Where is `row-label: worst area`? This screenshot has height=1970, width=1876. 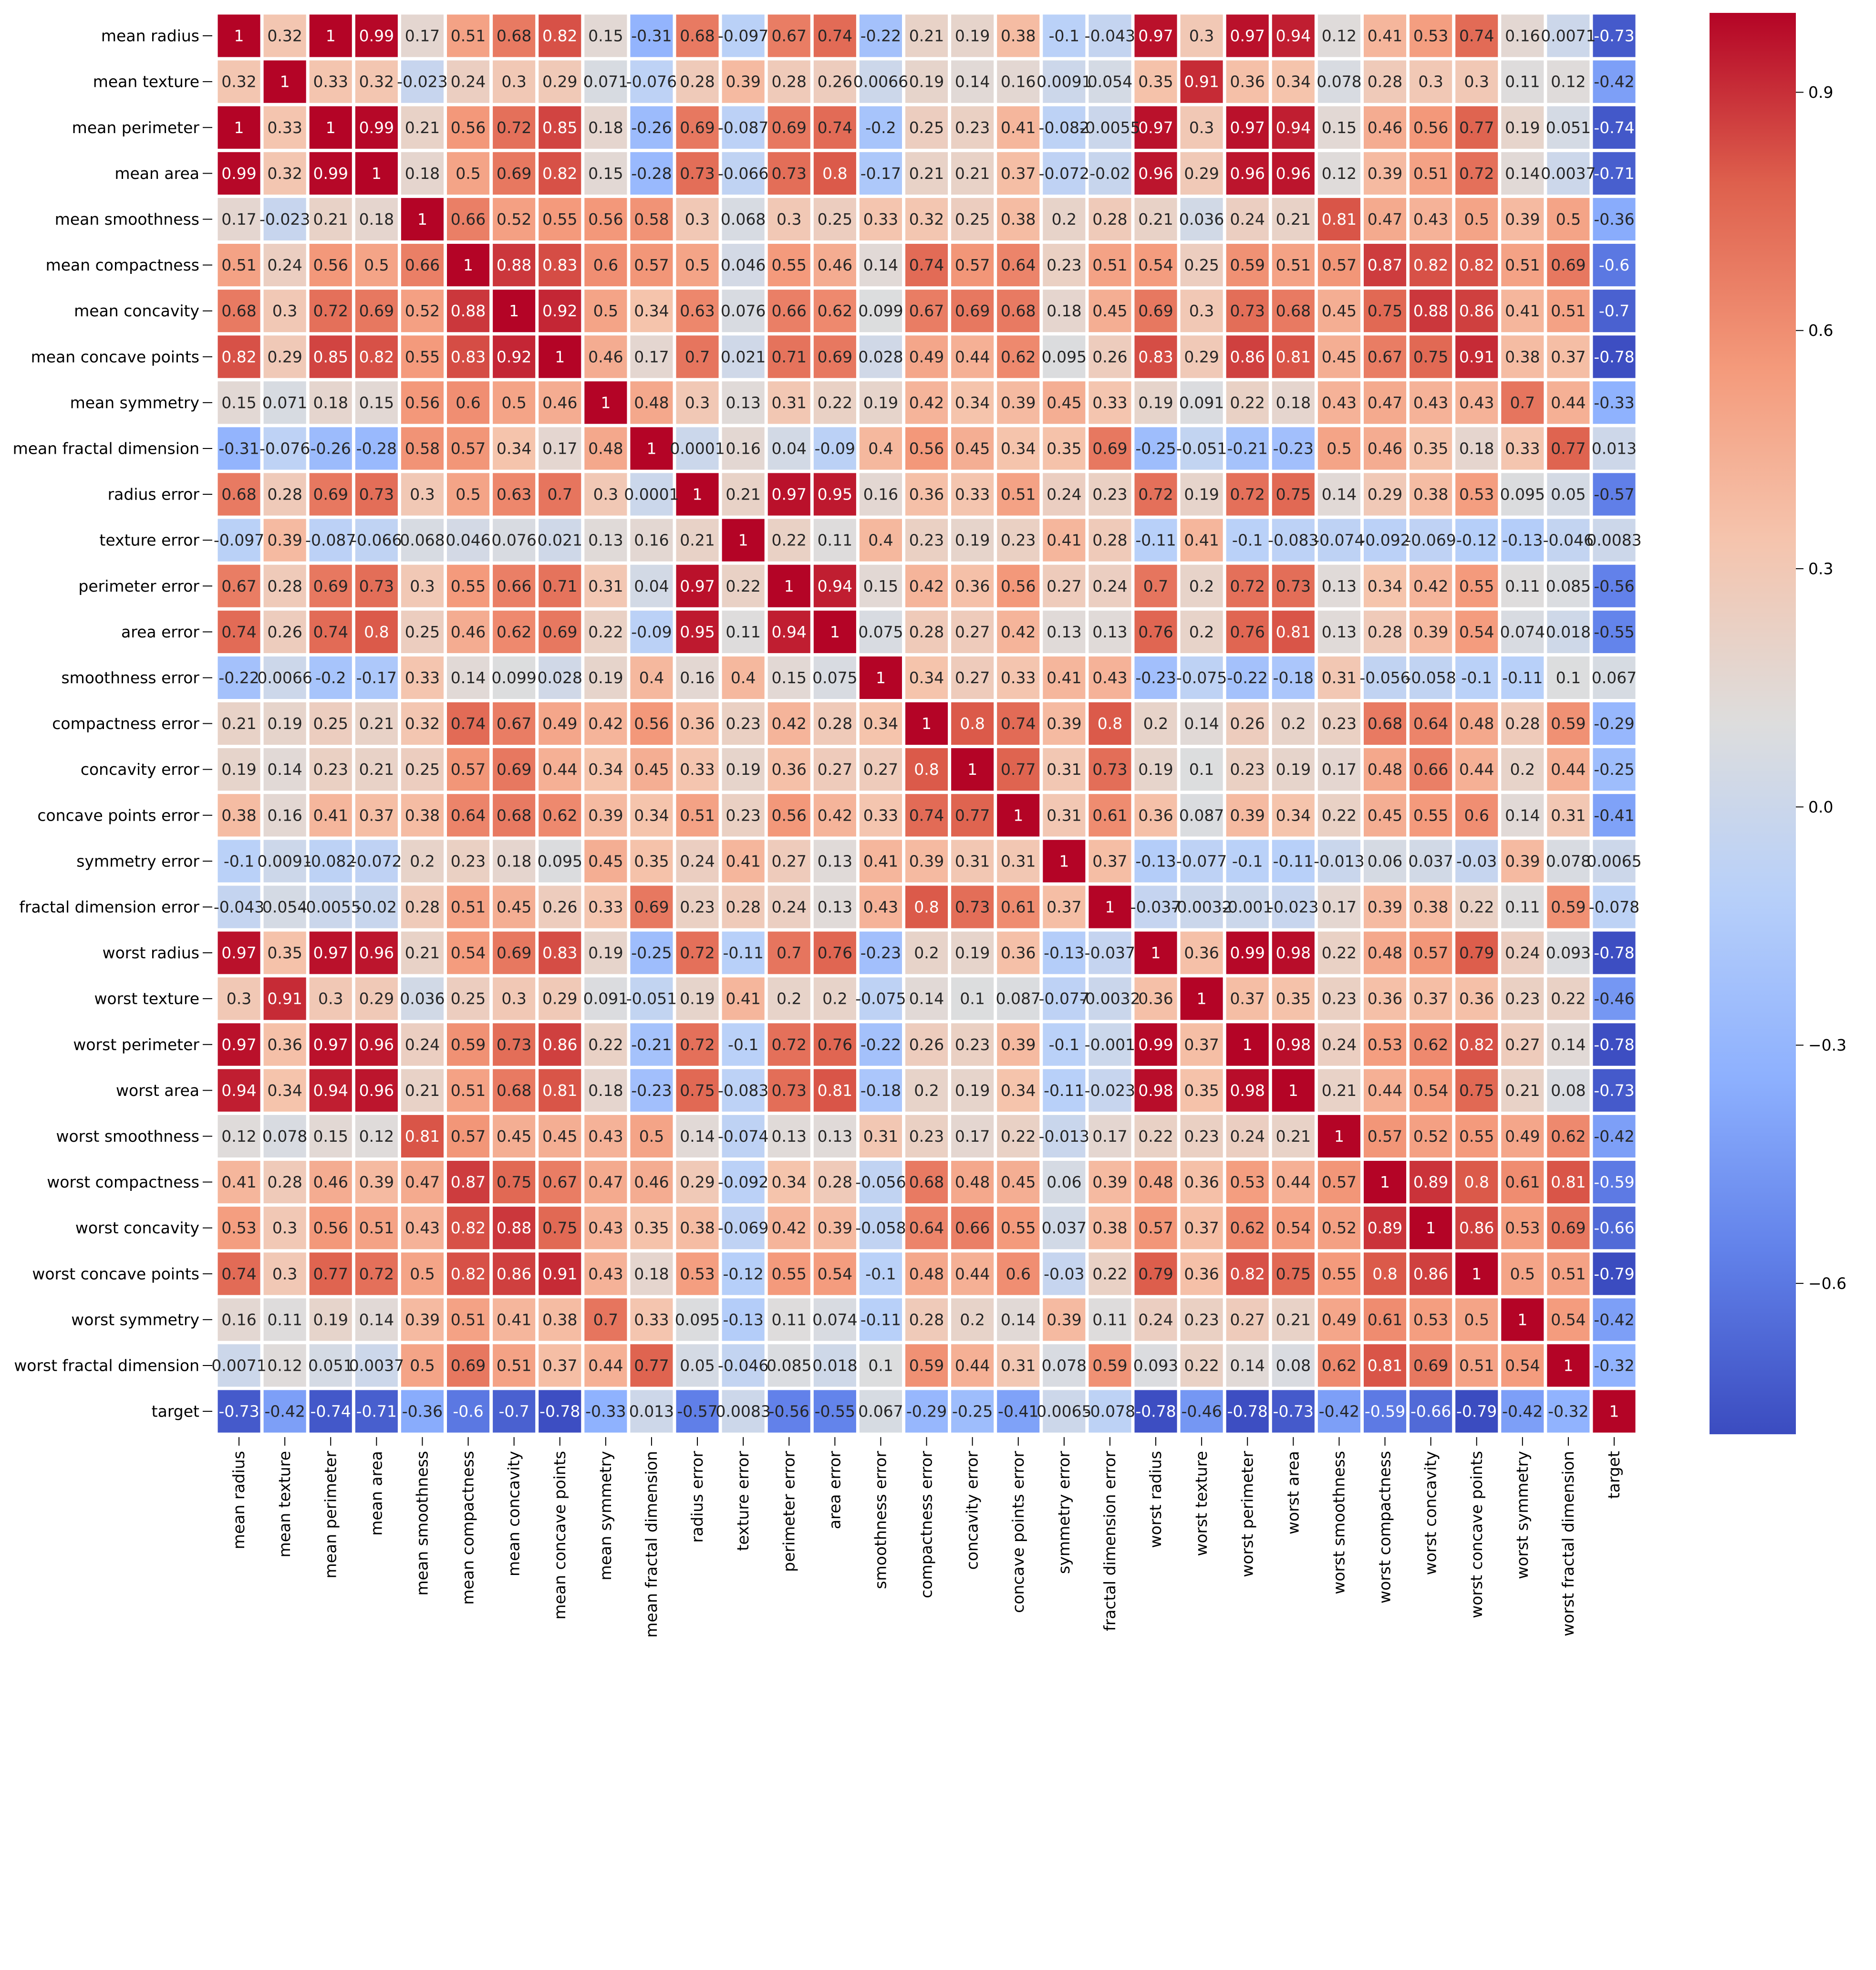 row-label: worst area is located at coordinates (157, 1090).